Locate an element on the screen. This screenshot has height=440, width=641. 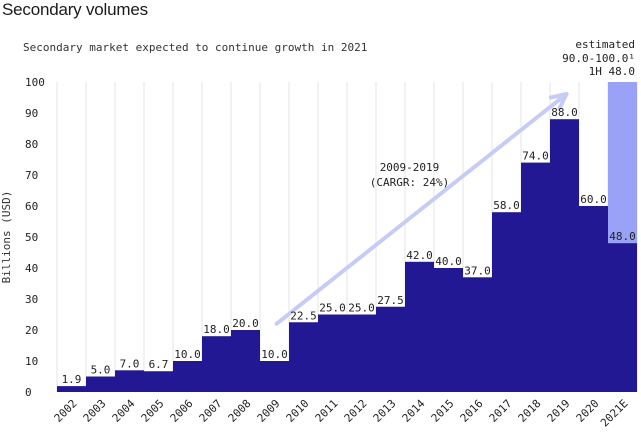
x-tick-label: 2005 is located at coordinates (153, 411).